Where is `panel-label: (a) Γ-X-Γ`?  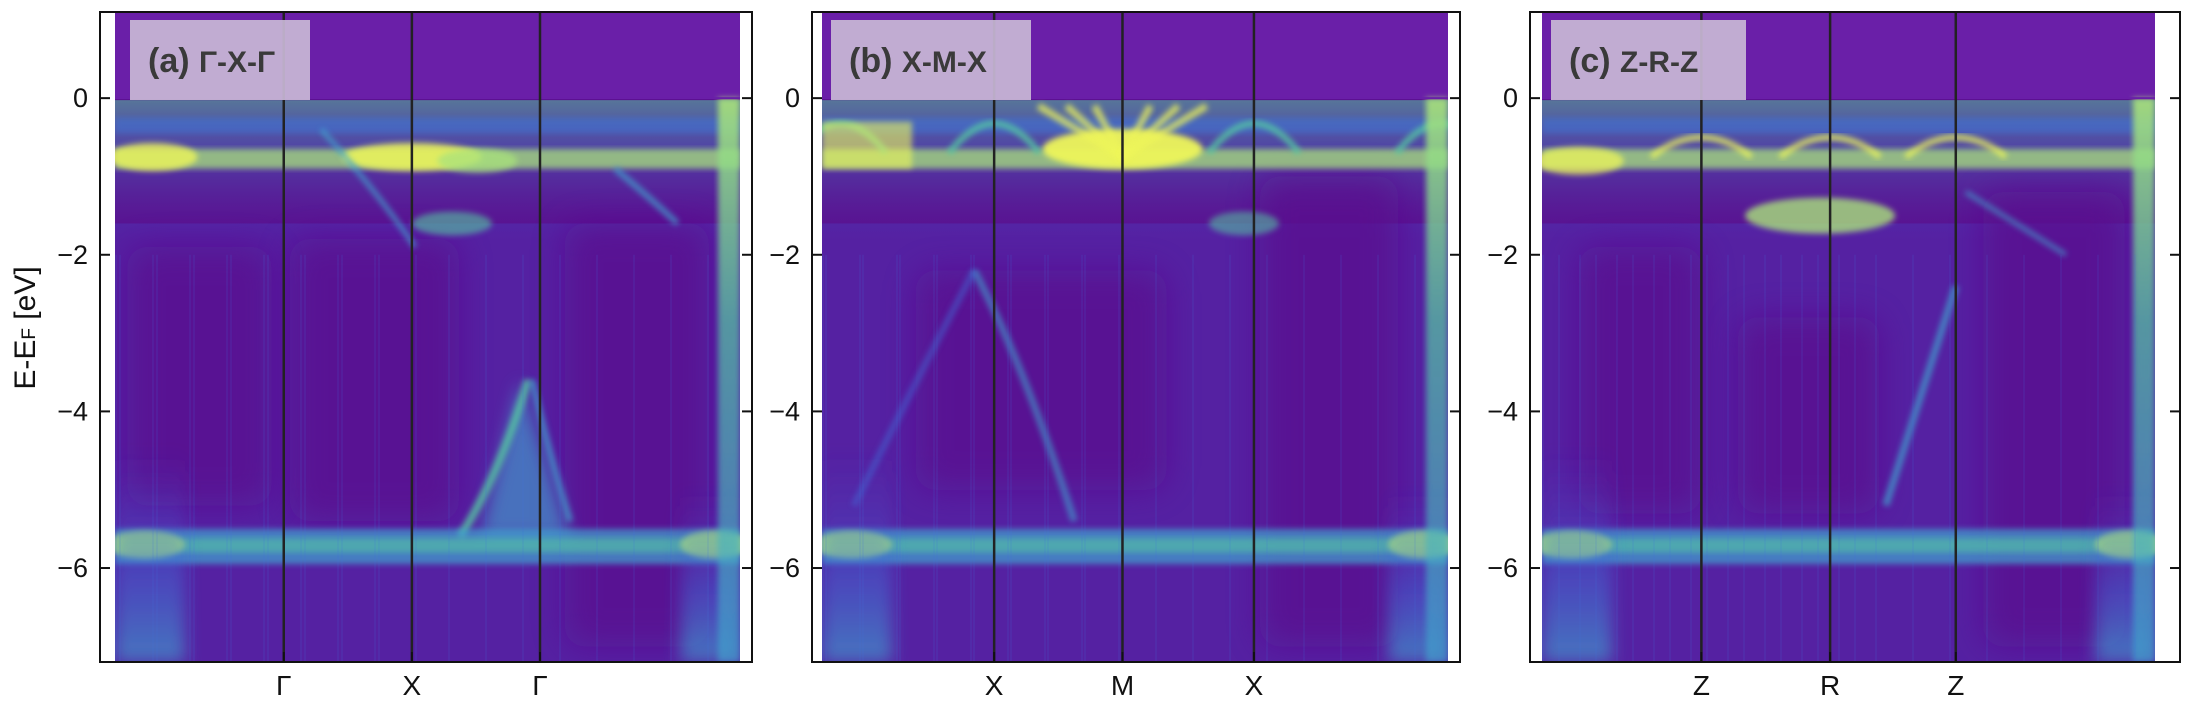
panel-label: (a) Γ-X-Γ is located at coordinates (211, 61).